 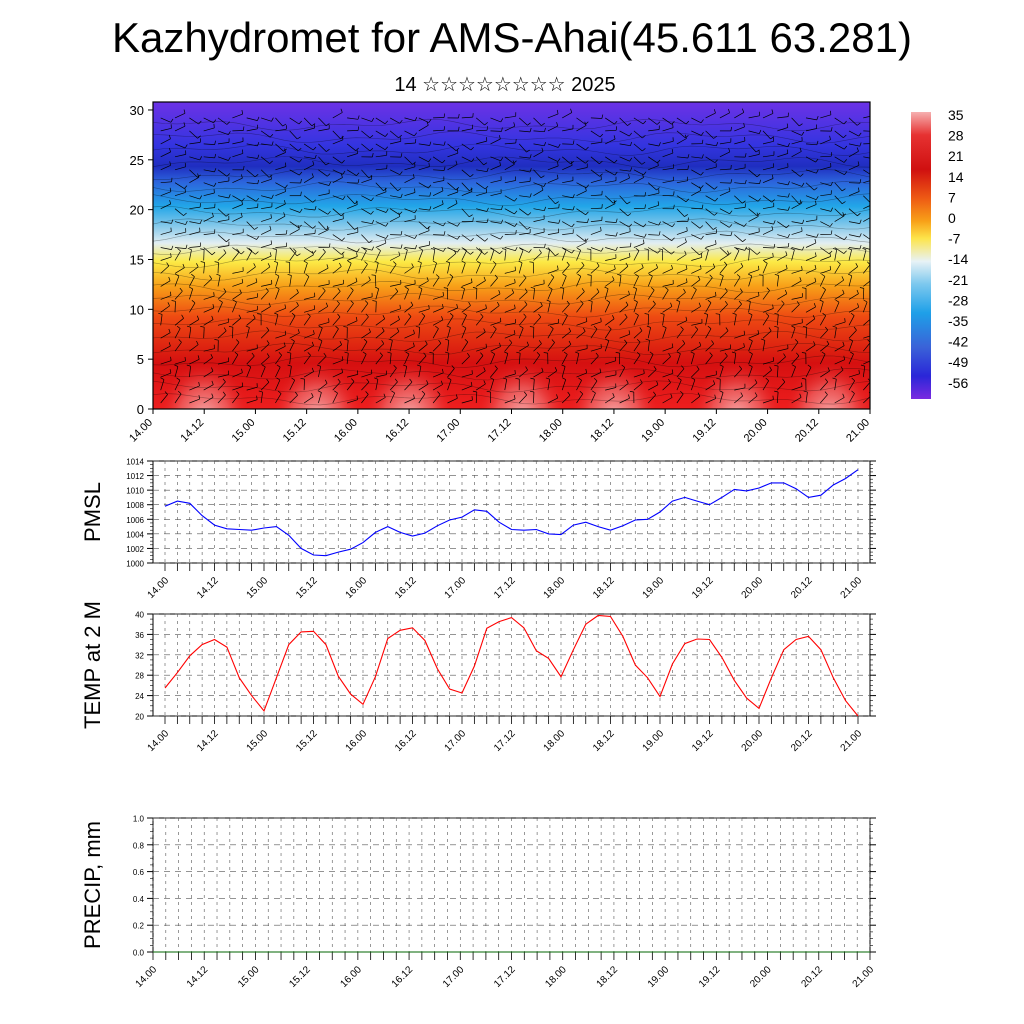 I want to click on x-tick-label: 19.12, so click(x=703, y=588).